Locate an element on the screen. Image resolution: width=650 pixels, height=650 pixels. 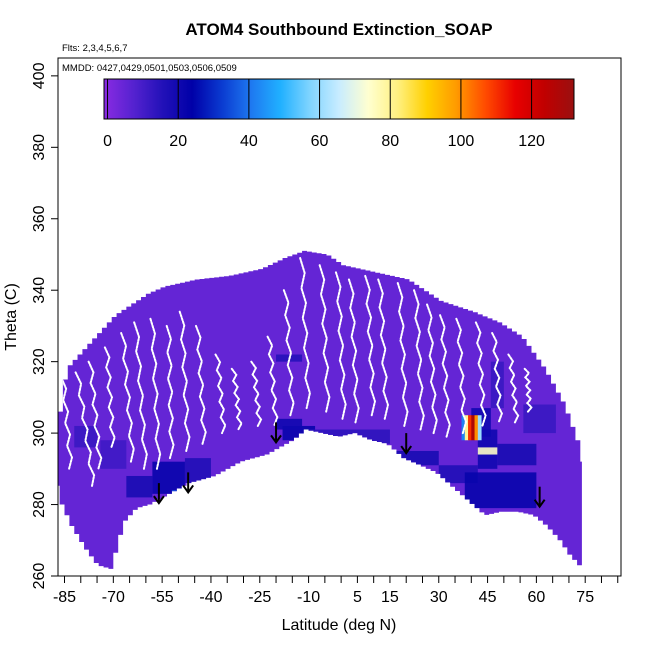
x-tick-label: -25 is located at coordinates (259, 597).